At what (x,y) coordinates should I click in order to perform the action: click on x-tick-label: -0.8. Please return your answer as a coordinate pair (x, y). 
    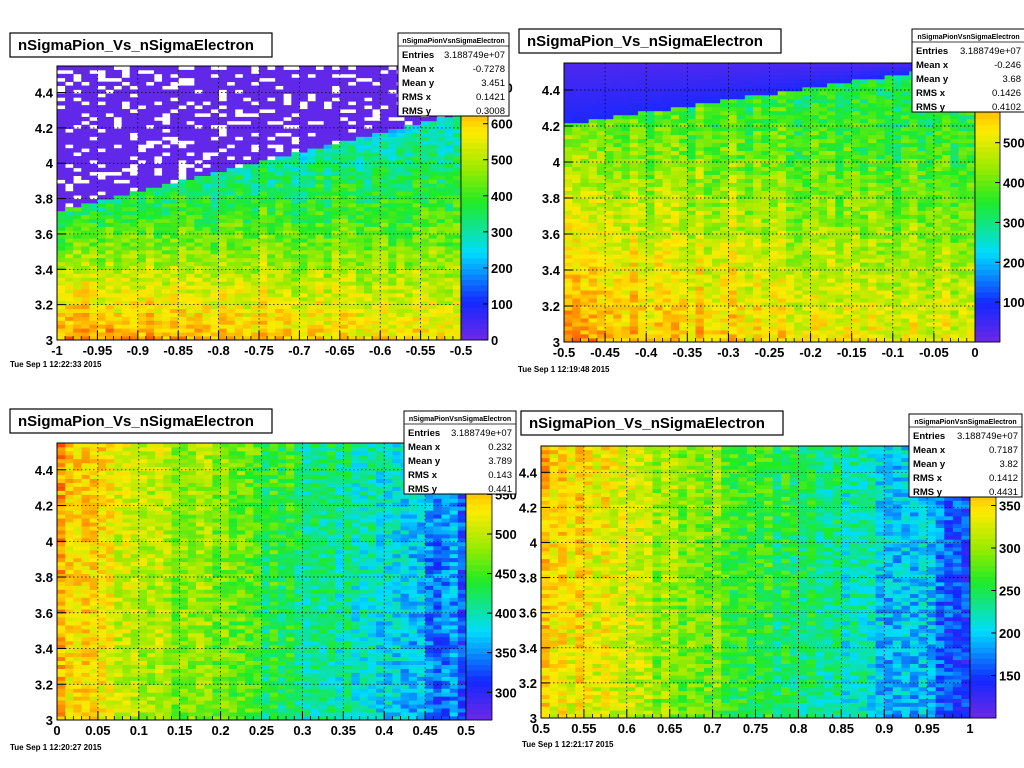
    Looking at the image, I should click on (218, 350).